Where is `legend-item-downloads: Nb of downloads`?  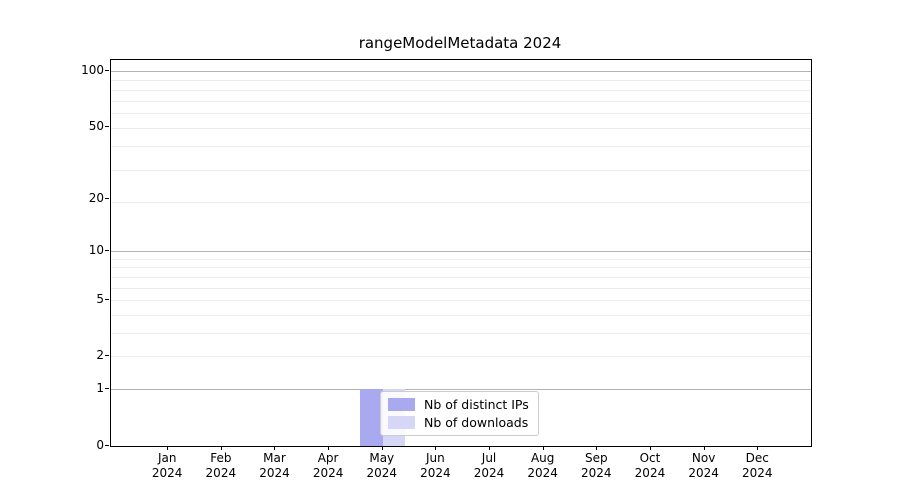 legend-item-downloads: Nb of downloads is located at coordinates (458, 422).